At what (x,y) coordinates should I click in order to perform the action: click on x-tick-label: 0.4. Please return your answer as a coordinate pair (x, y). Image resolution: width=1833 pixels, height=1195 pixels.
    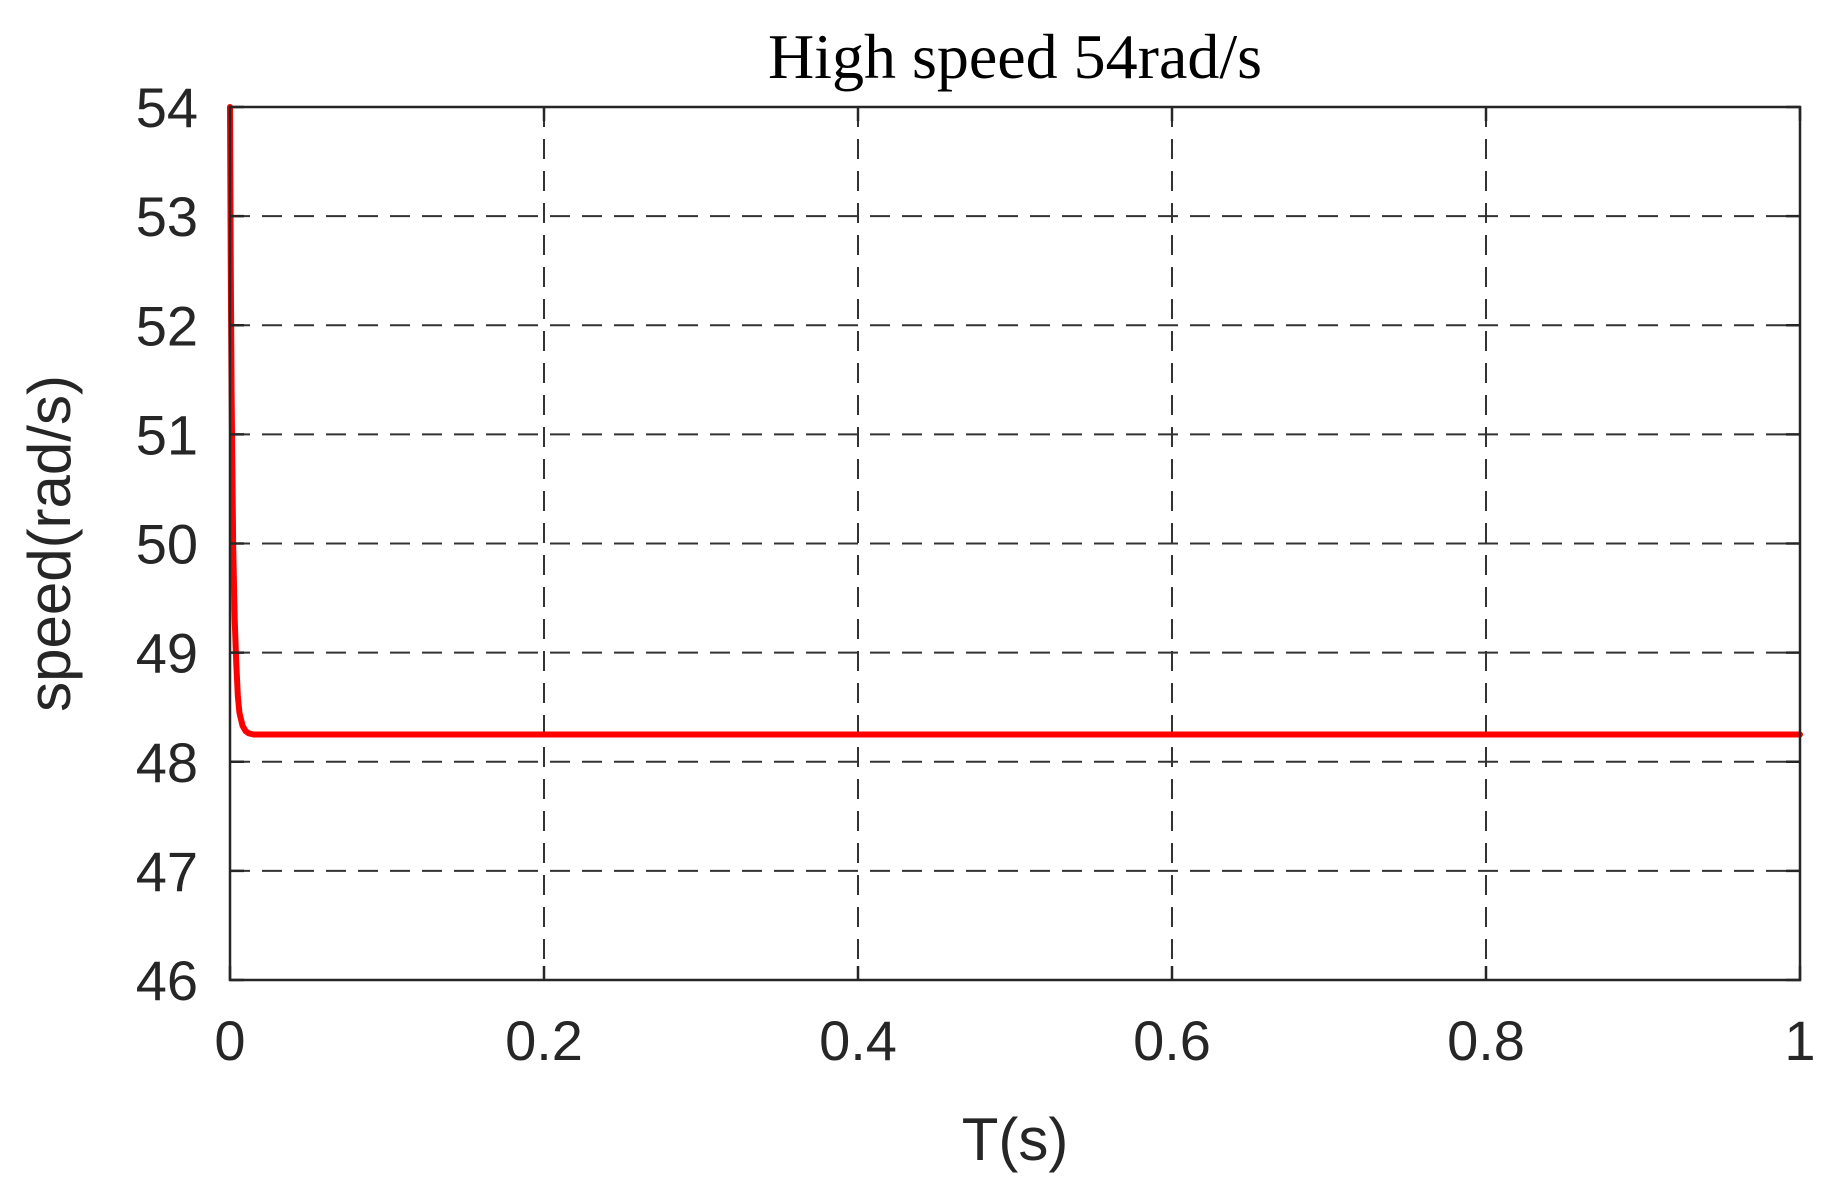
    Looking at the image, I should click on (858, 1040).